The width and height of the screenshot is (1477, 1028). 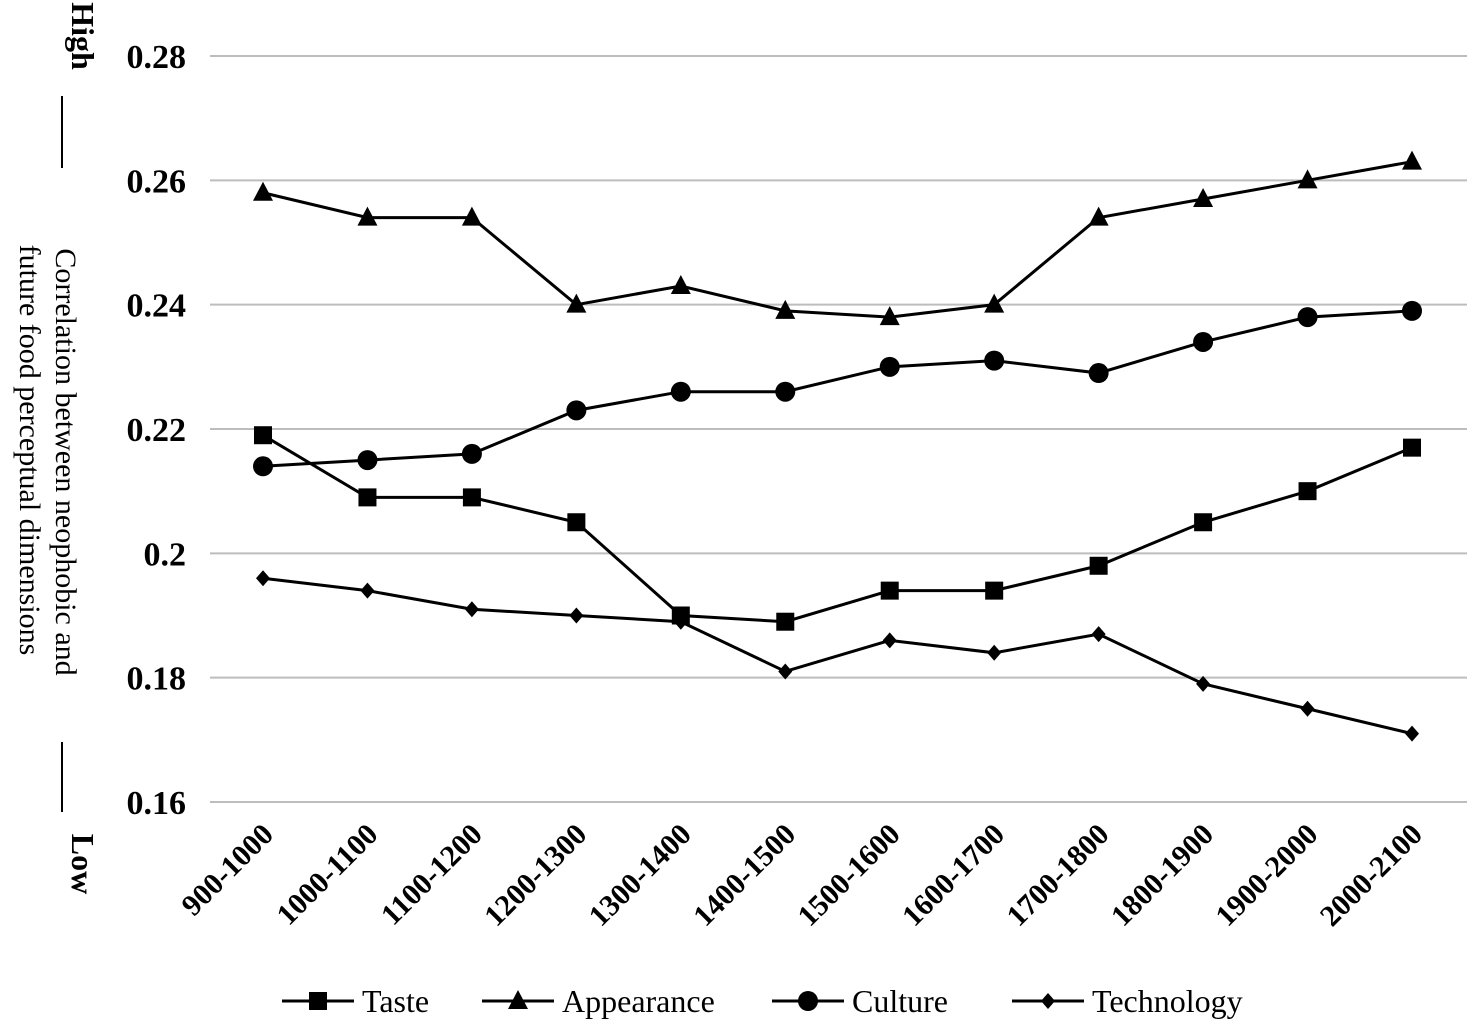 I want to click on legend-label: Appearance, so click(x=638, y=1001).